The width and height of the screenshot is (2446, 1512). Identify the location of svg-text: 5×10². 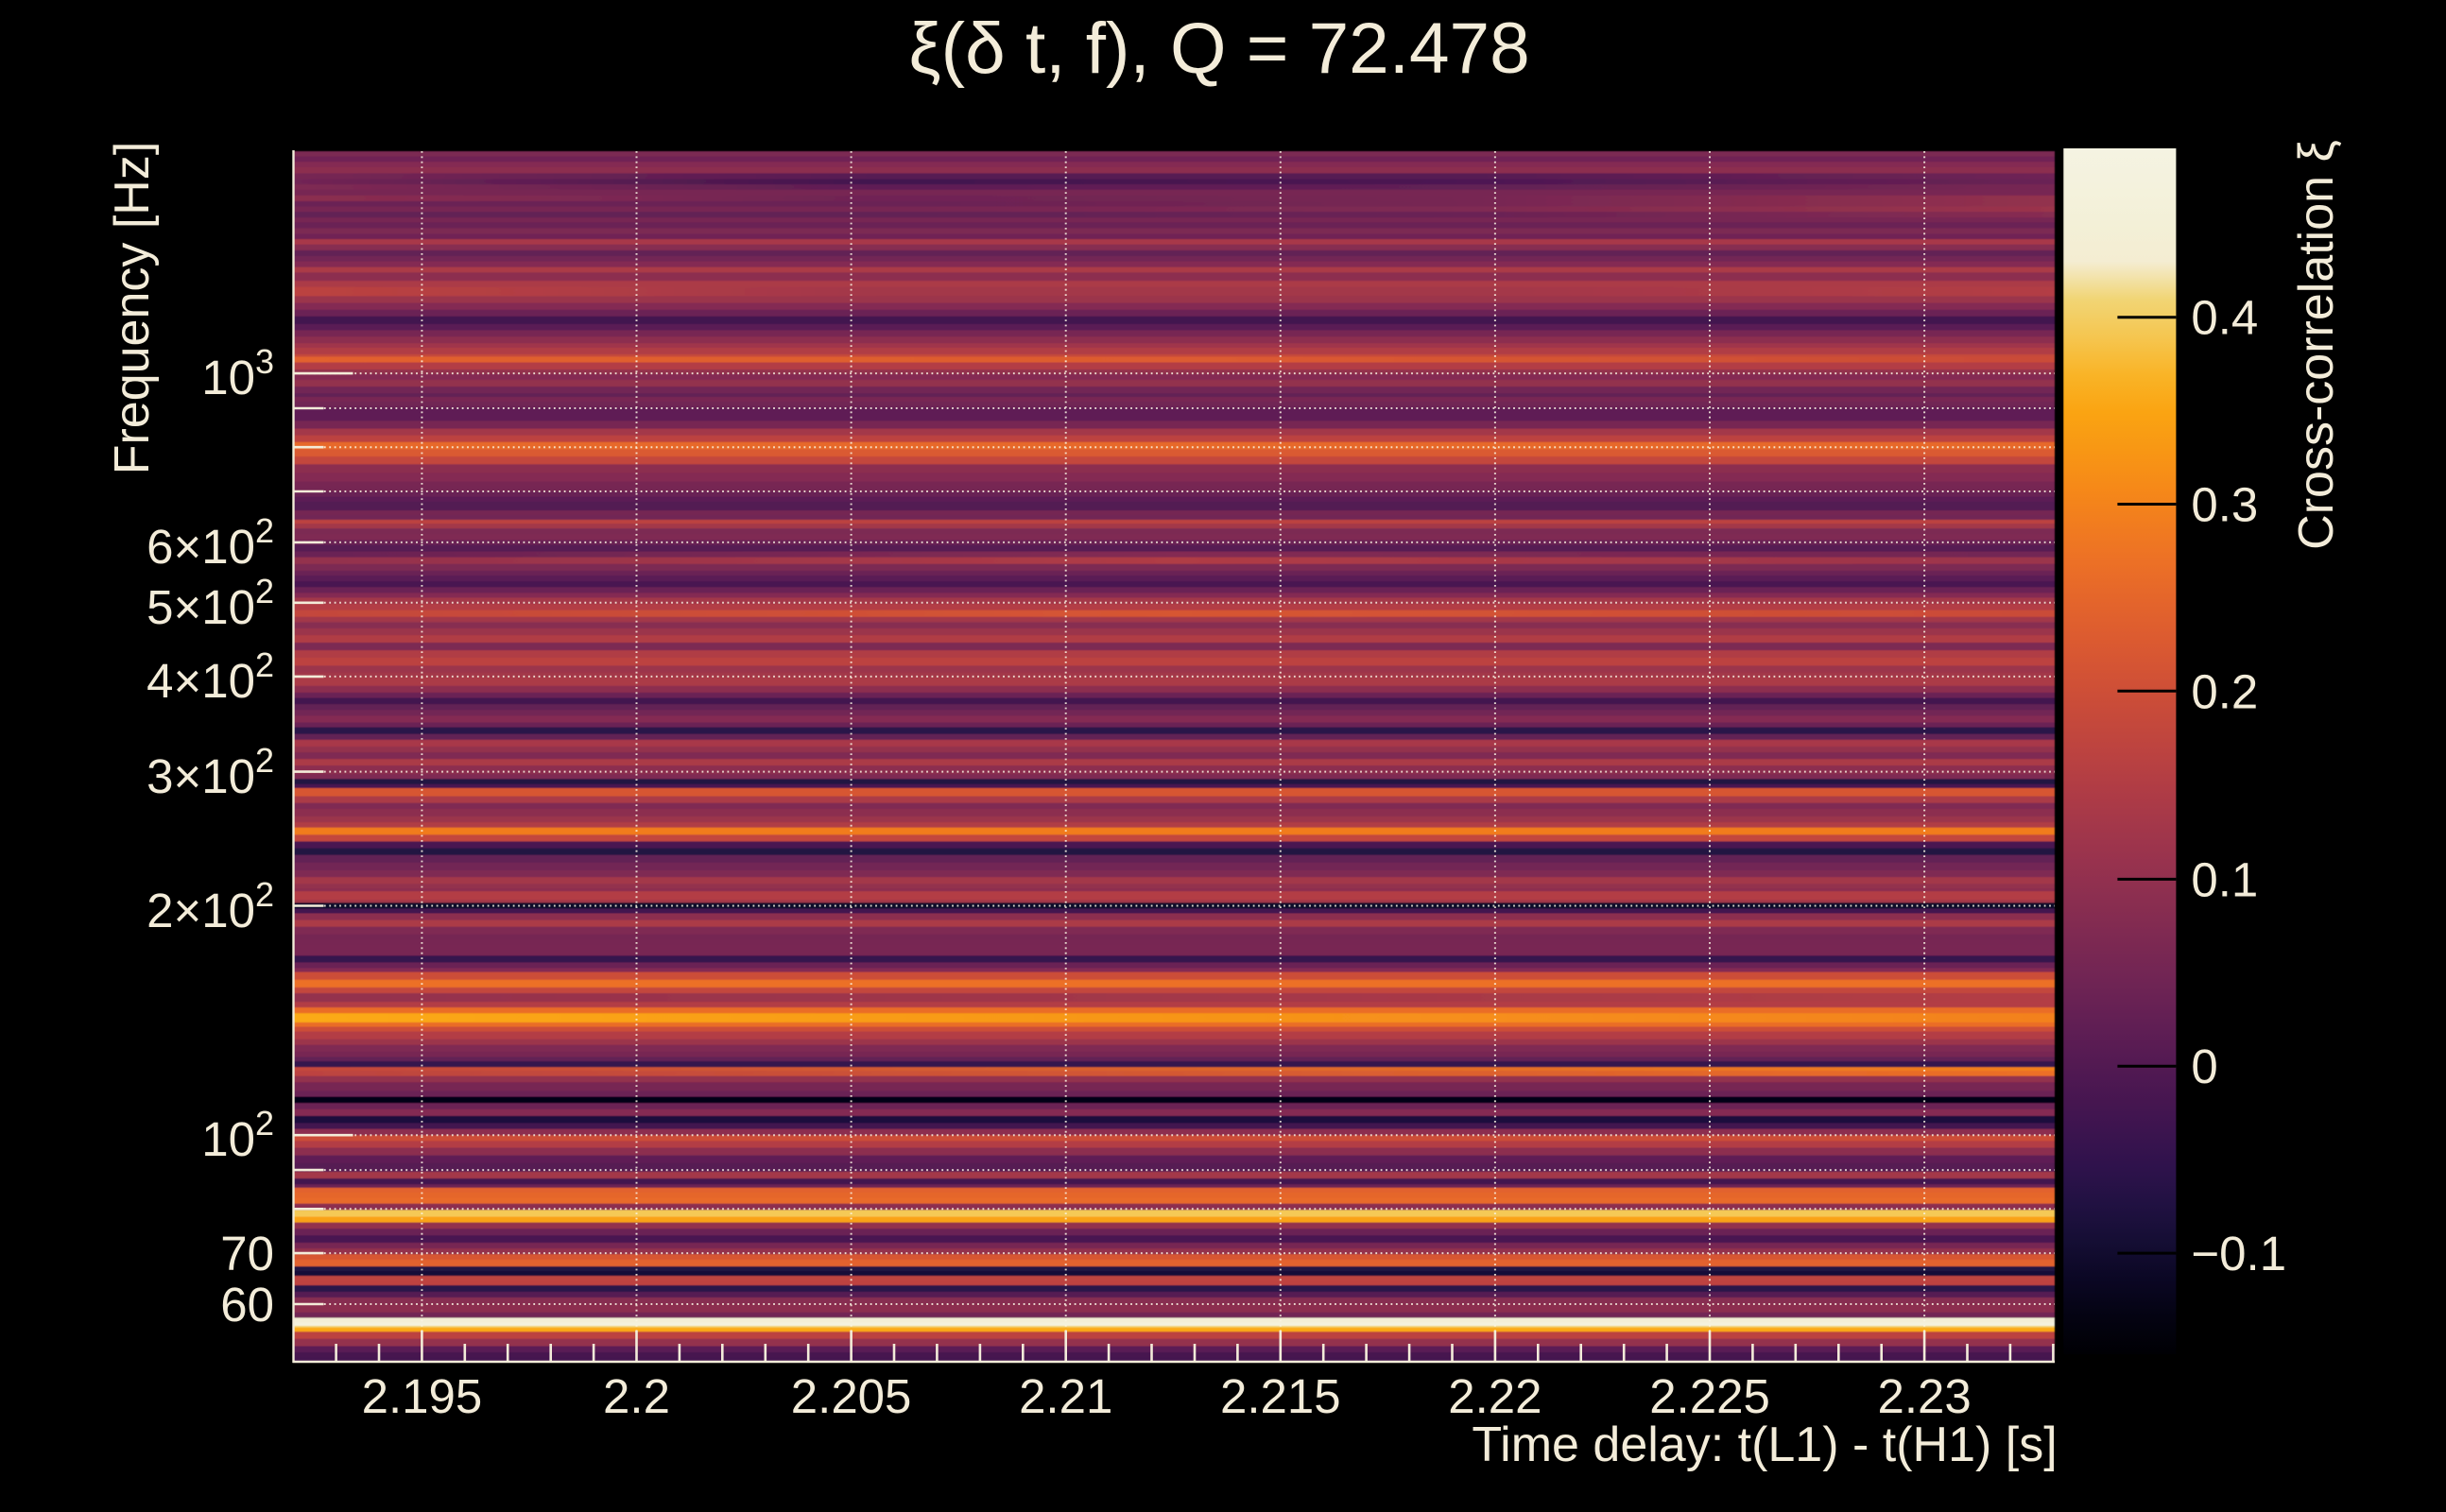
(210, 603).